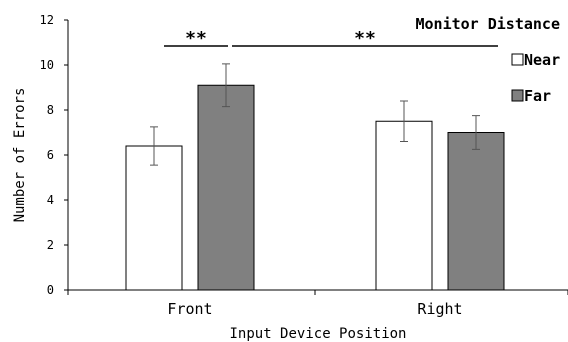  I want to click on category-label-front: Front, so click(189, 309).